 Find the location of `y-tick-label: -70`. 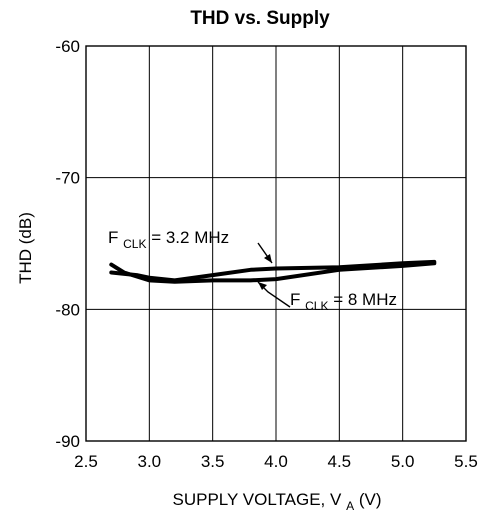

y-tick-label: -70 is located at coordinates (67, 178).